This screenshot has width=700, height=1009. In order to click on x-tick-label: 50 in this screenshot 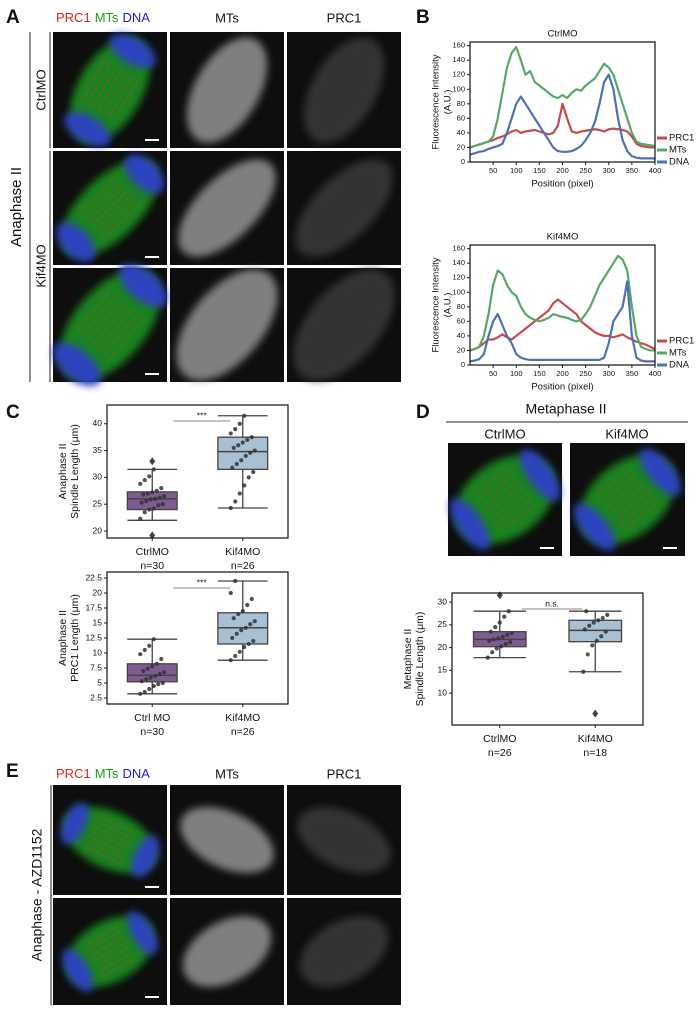, I will do `click(493, 373)`.